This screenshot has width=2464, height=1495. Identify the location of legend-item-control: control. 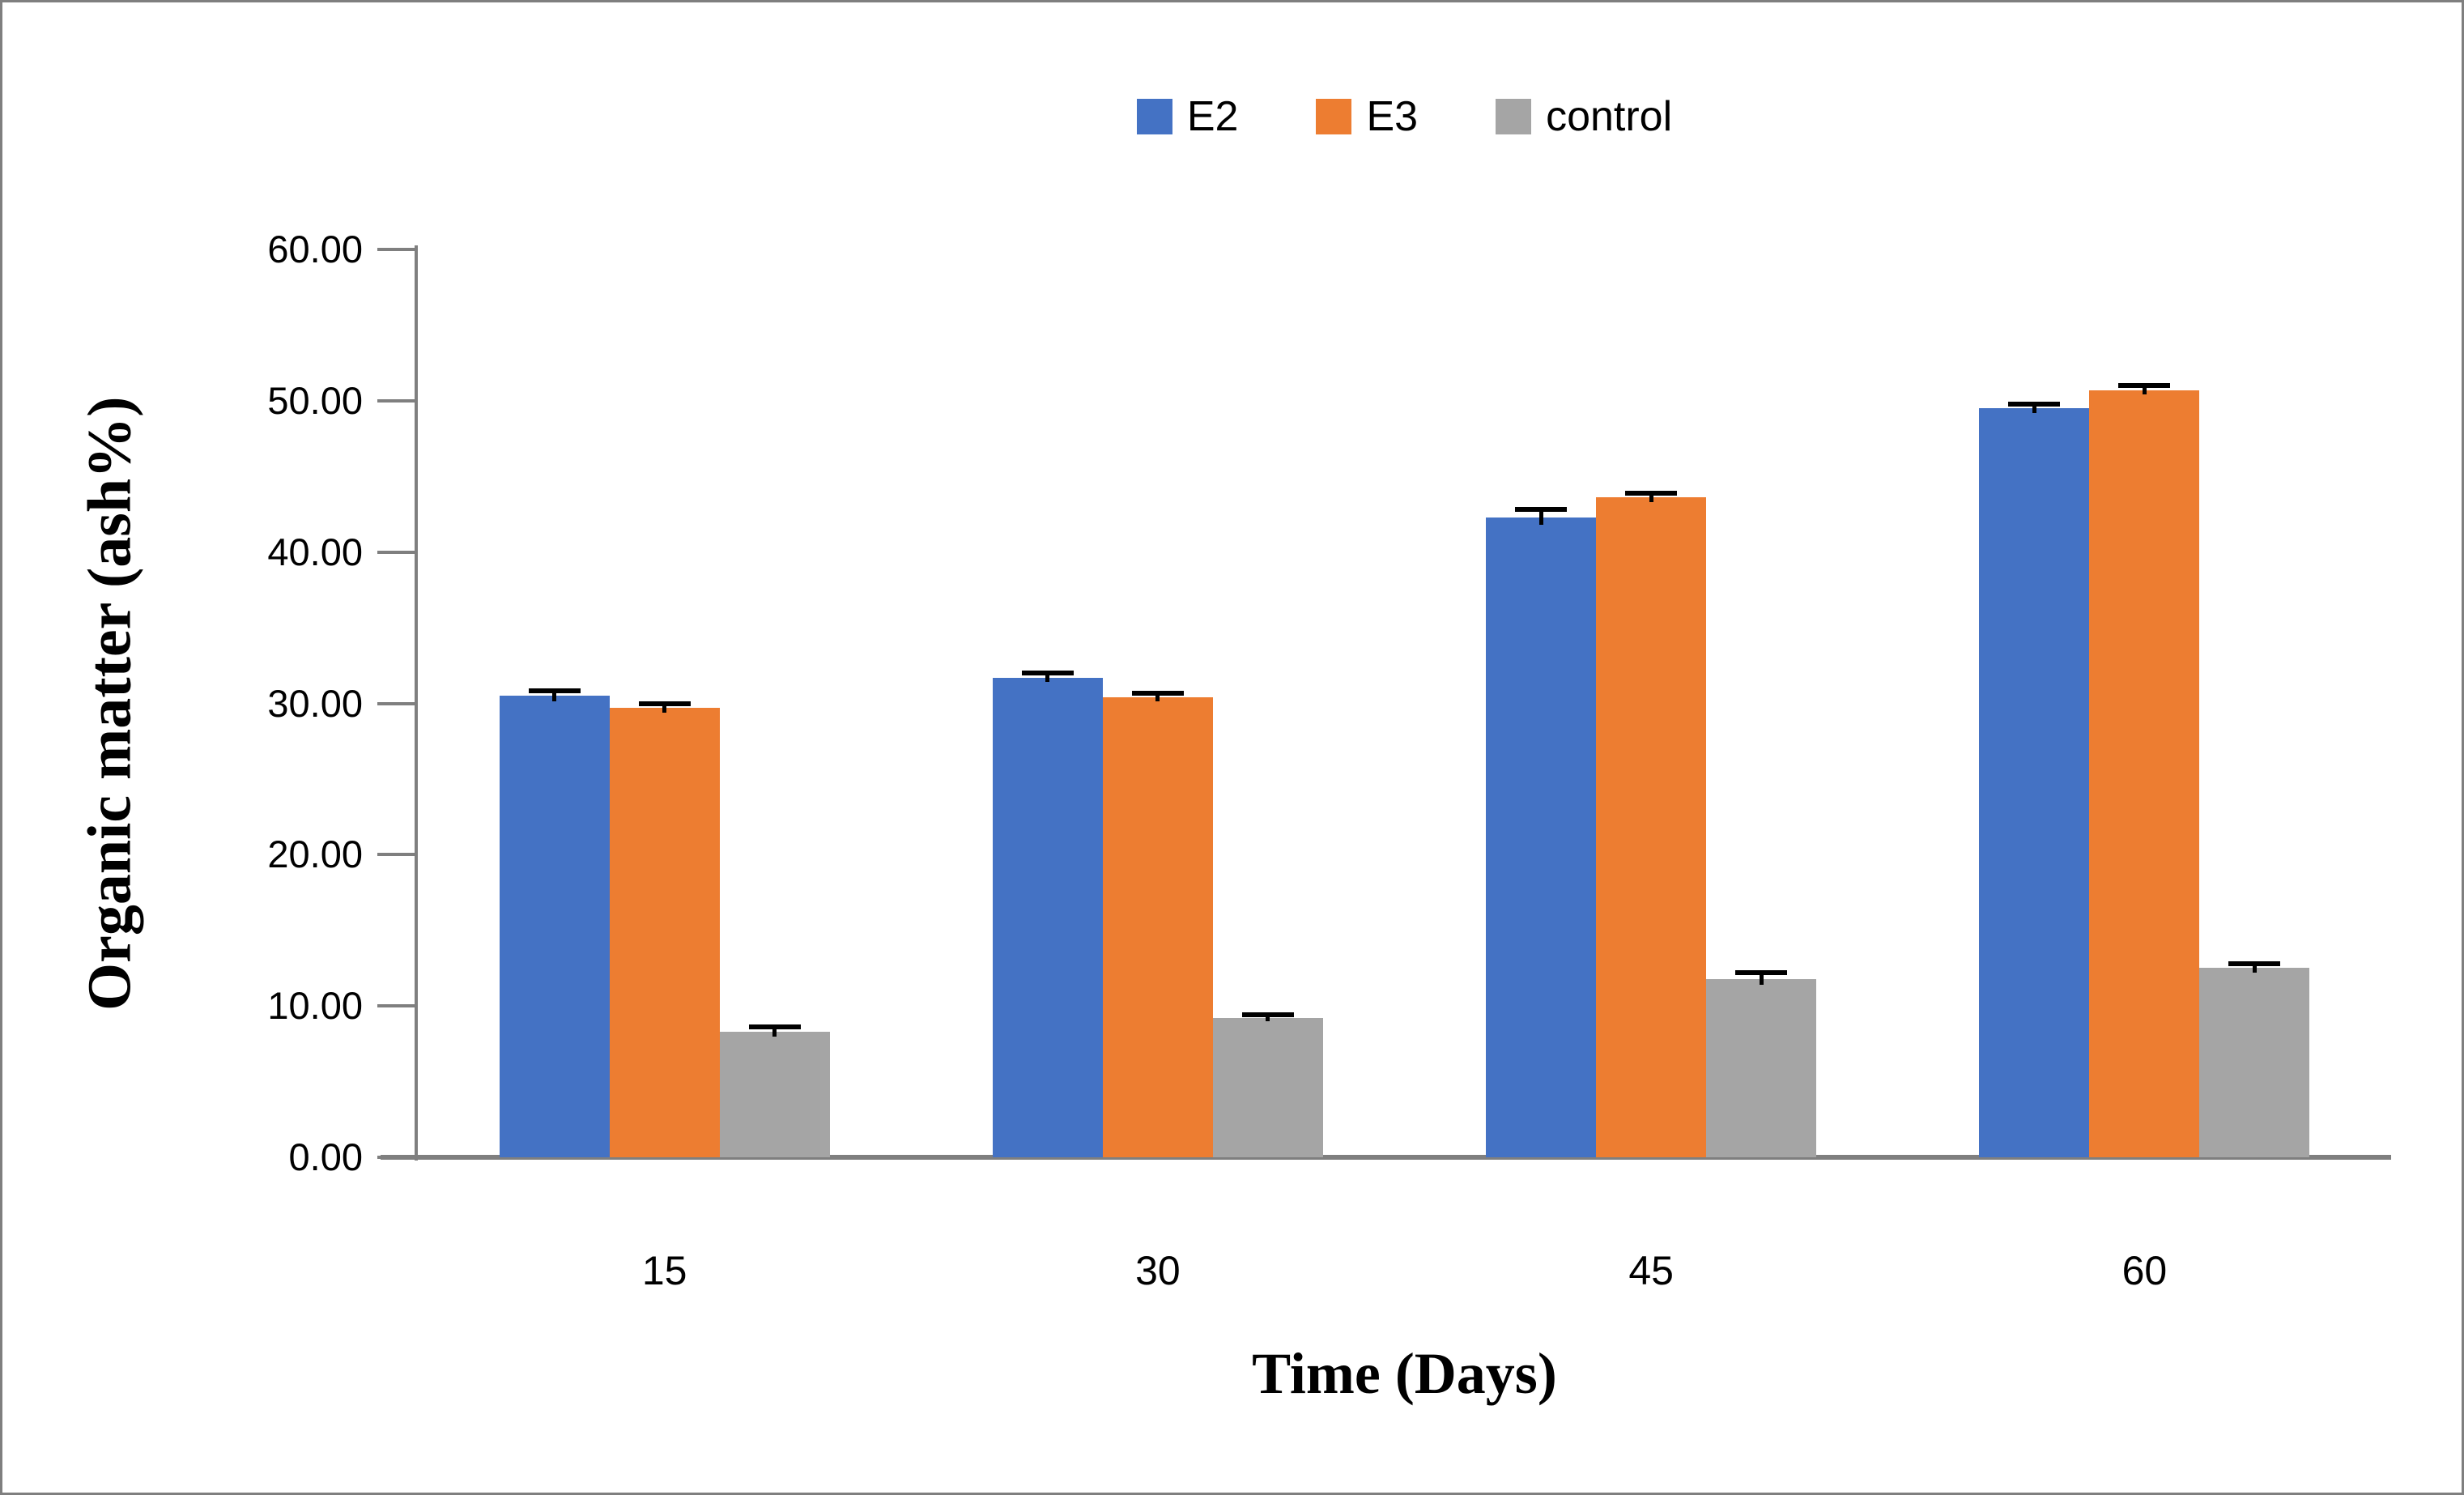
(1584, 117).